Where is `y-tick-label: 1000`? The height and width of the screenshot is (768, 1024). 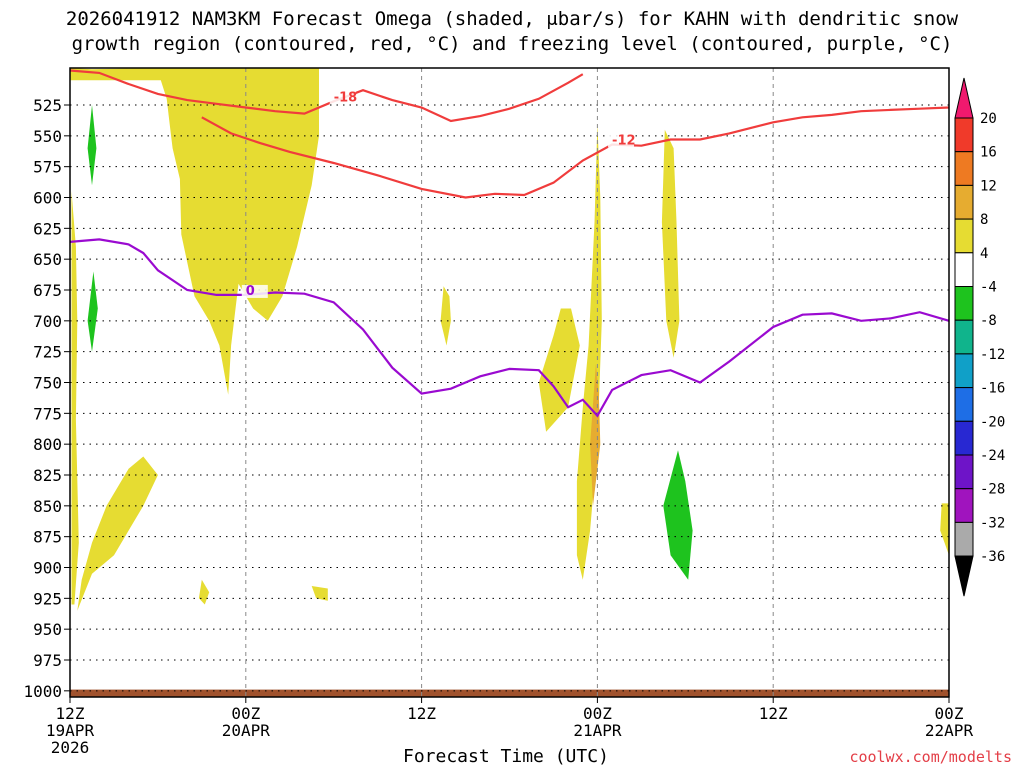
y-tick-label: 1000 is located at coordinates (42, 691).